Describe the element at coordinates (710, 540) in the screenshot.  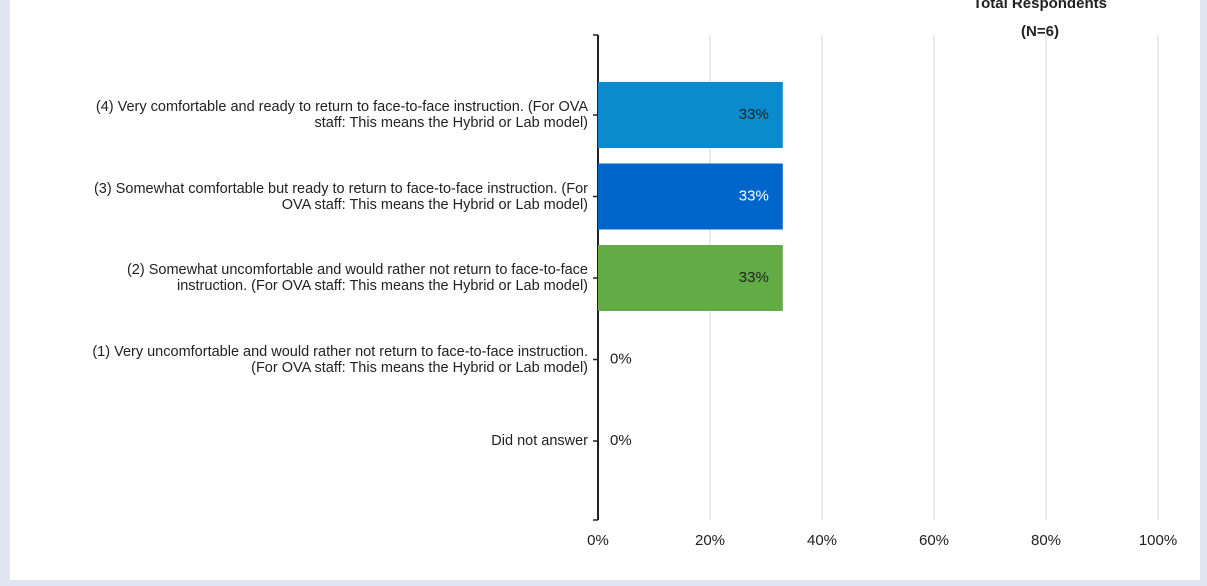
I see `x-tick-label: 20%` at that location.